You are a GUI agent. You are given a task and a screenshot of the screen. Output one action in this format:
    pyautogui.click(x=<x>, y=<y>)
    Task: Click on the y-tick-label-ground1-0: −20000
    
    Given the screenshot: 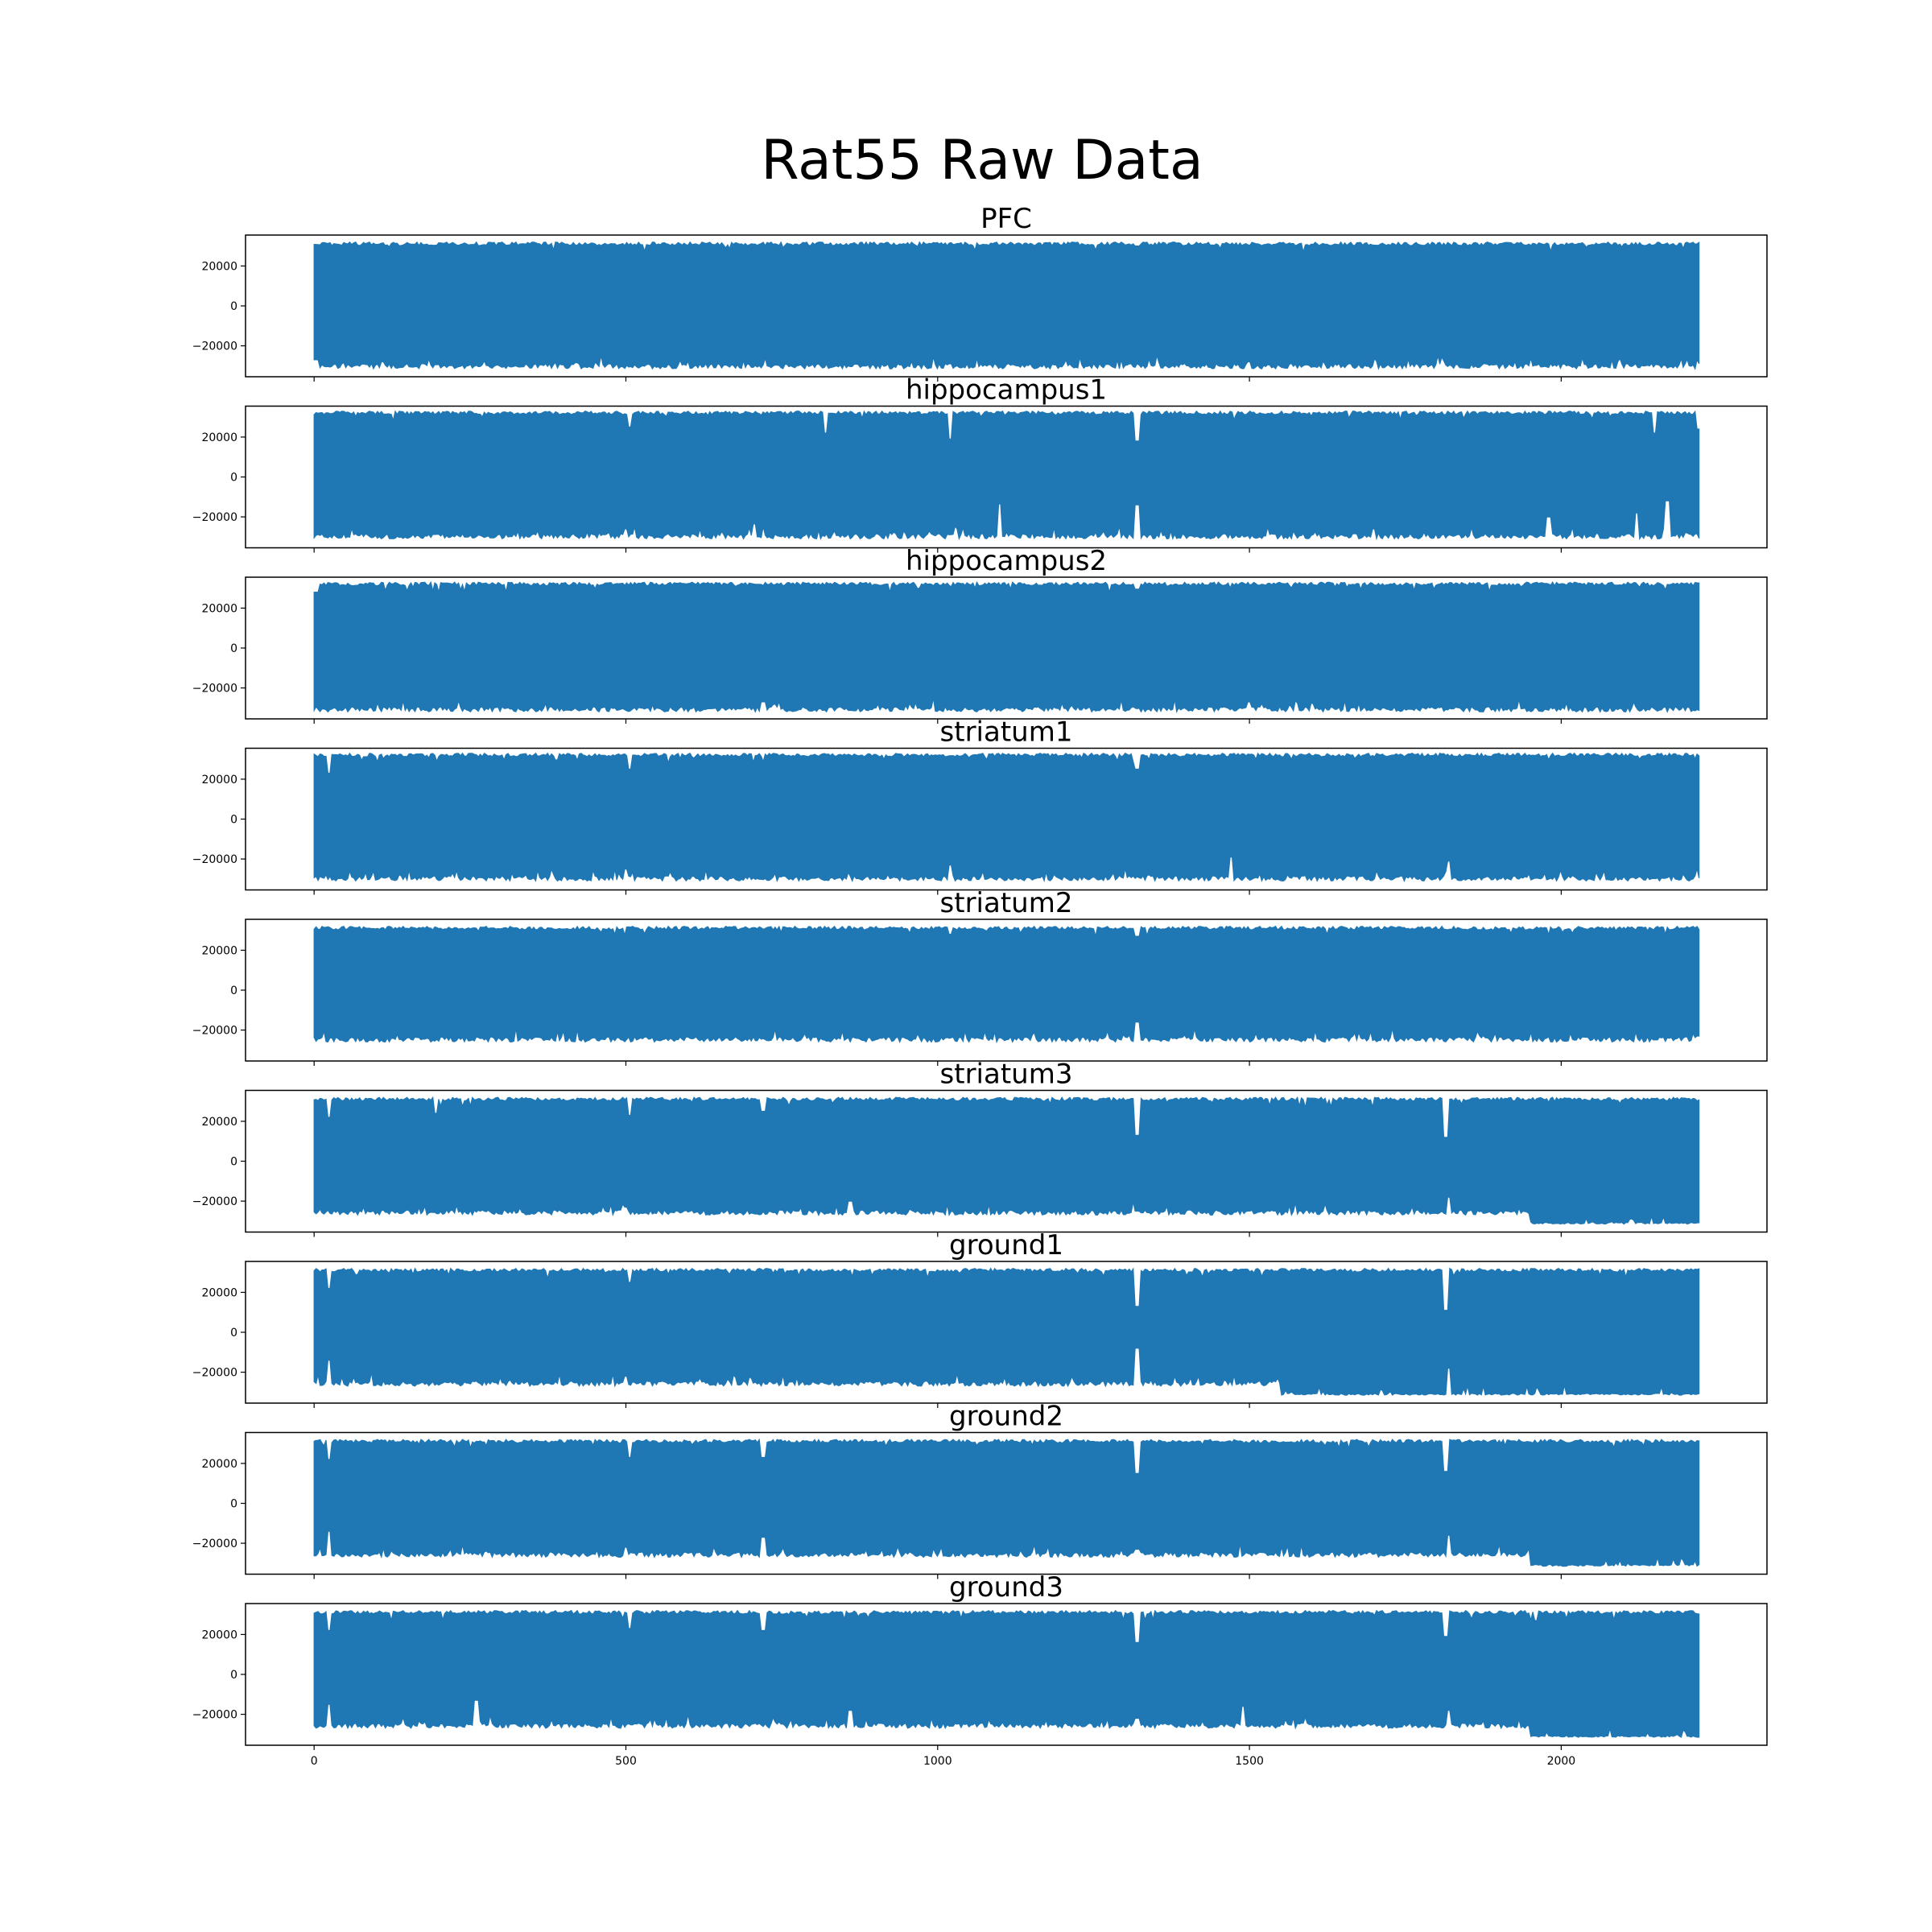 What is the action you would take?
    pyautogui.click(x=214, y=1373)
    